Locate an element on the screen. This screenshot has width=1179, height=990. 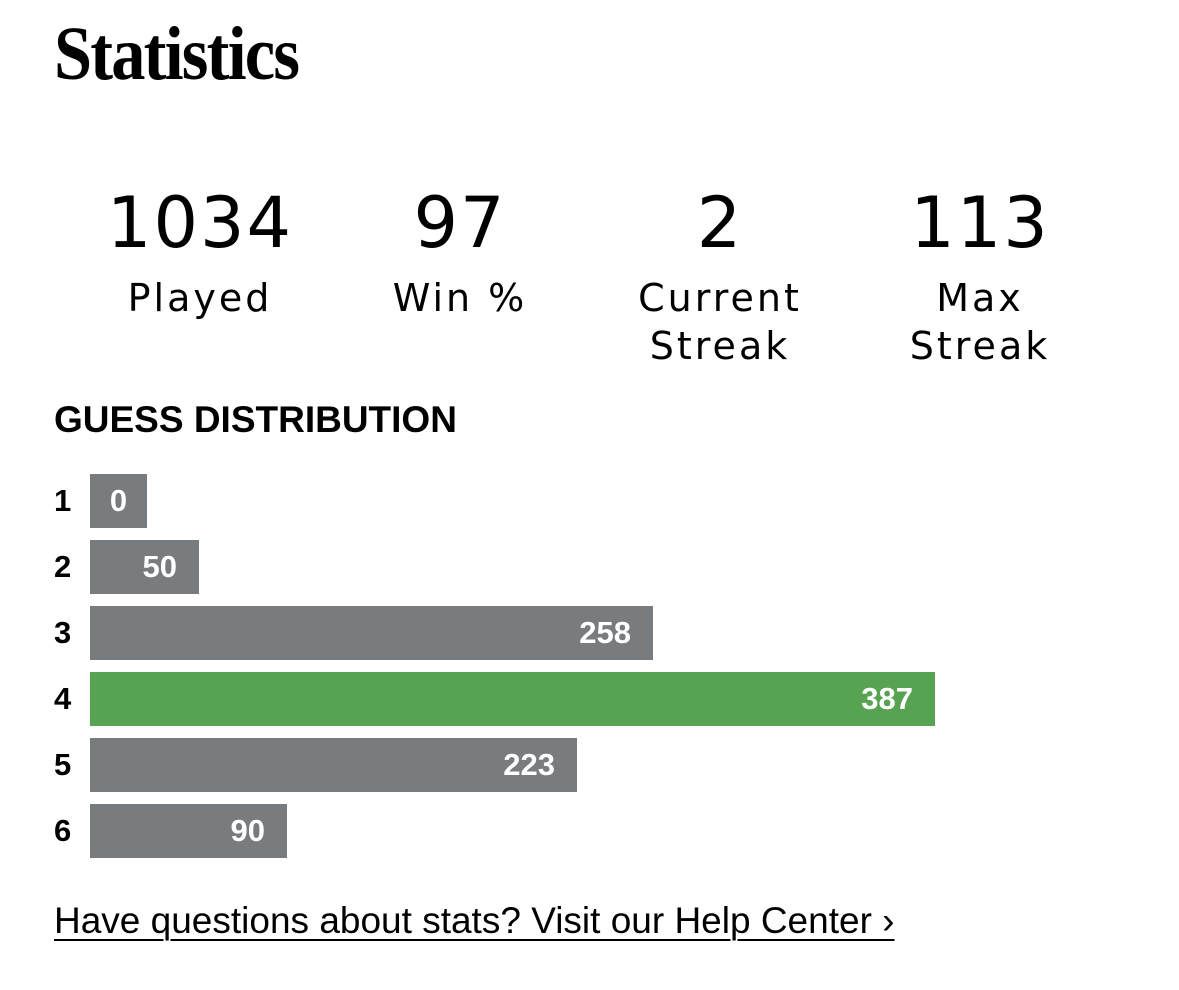
distribution-row-4: 4 387 is located at coordinates (604, 699).